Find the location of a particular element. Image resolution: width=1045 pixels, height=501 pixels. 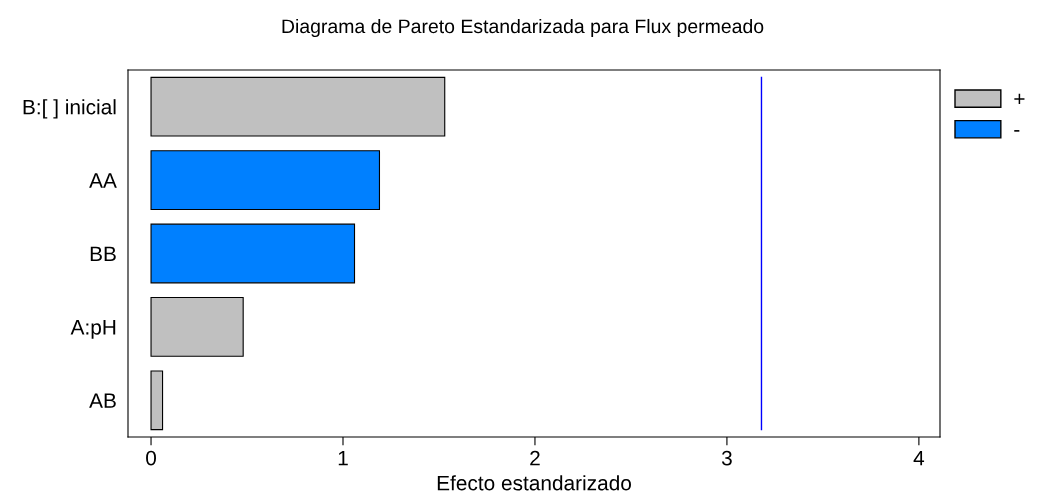

y-tick-label: AB is located at coordinates (102, 400).